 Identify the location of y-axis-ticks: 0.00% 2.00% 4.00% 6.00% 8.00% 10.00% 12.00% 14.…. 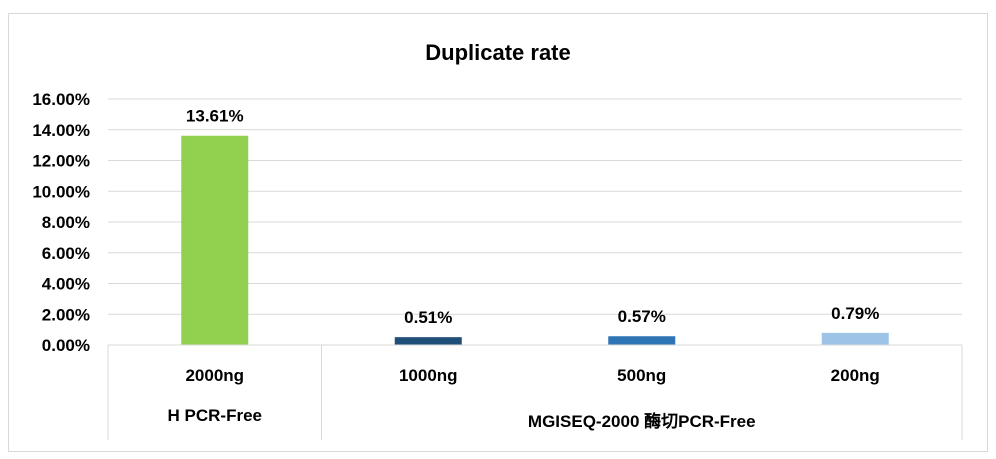
(61, 222).